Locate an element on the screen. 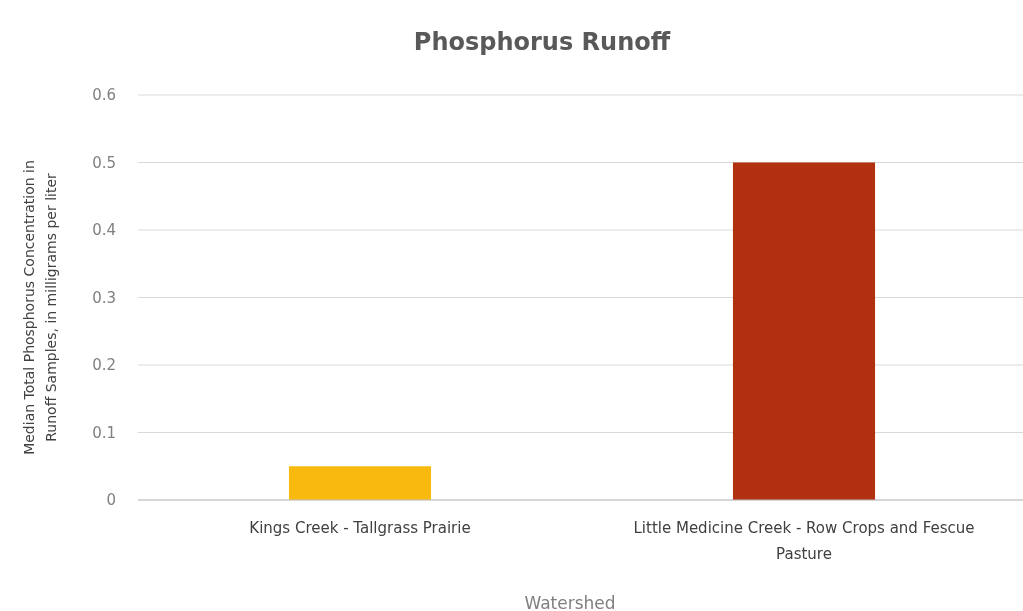 This screenshot has width=1023, height=611. y-tick-label: 0 is located at coordinates (111, 500).